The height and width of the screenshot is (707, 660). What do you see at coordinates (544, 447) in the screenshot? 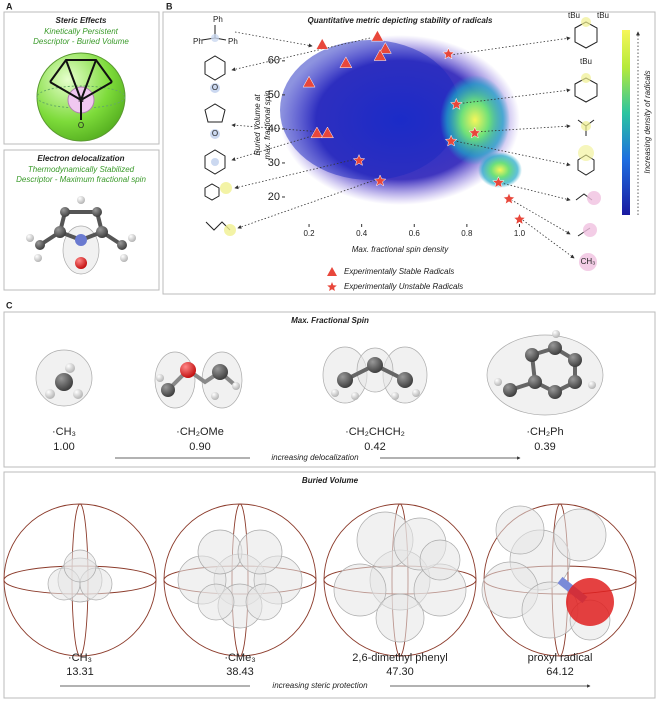
I see `species-value: 0.39` at bounding box center [544, 447].